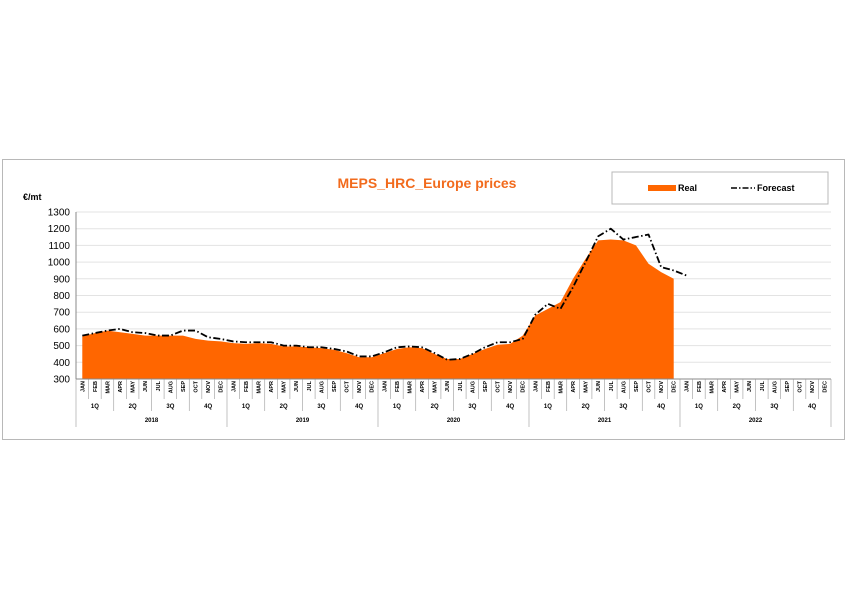 The height and width of the screenshot is (609, 850). What do you see at coordinates (32, 197) in the screenshot?
I see `y-axis-unit: €/mt` at bounding box center [32, 197].